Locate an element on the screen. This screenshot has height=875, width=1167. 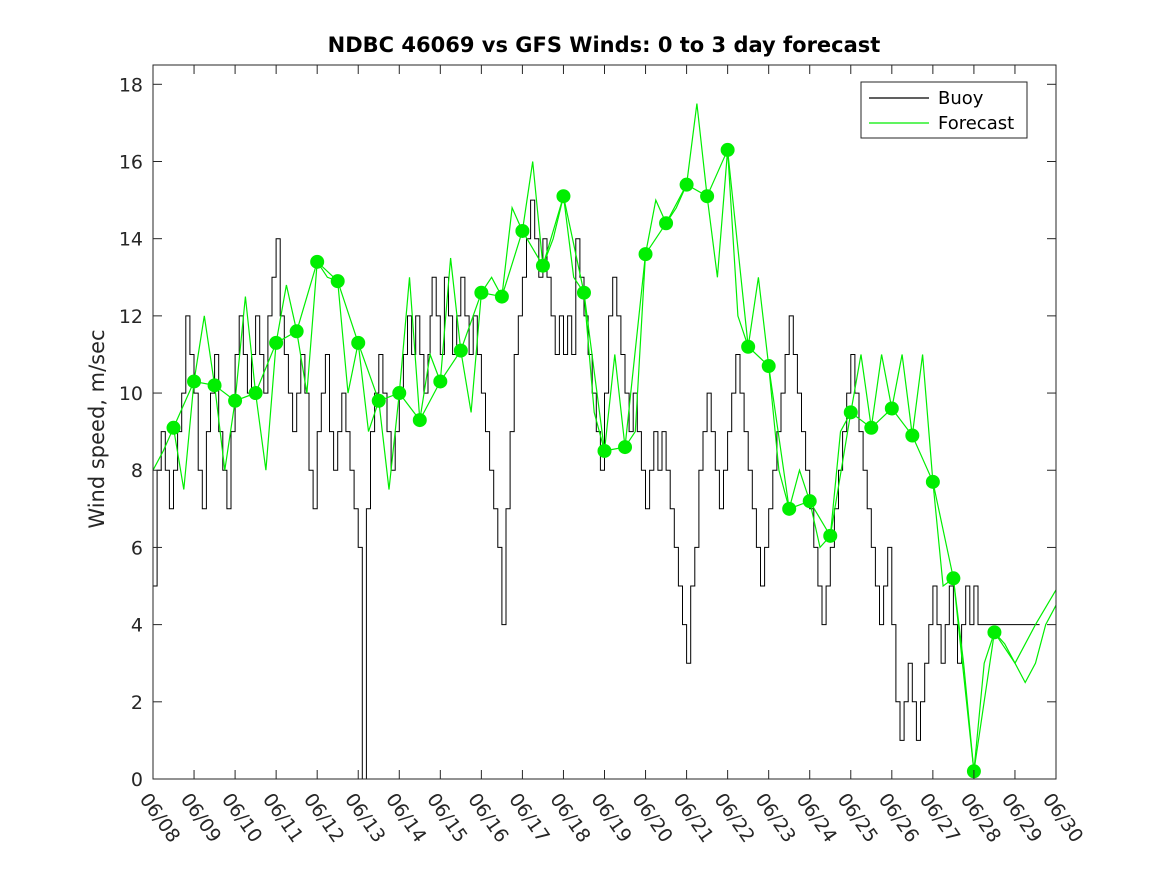
y-tick-label: 10 is located at coordinates (131, 394).